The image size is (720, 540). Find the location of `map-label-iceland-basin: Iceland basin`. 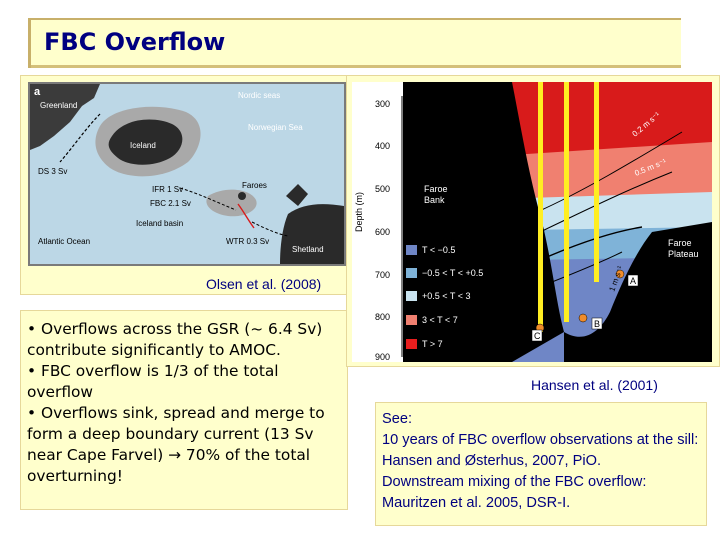

map-label-iceland-basin: Iceland basin is located at coordinates (159, 223).